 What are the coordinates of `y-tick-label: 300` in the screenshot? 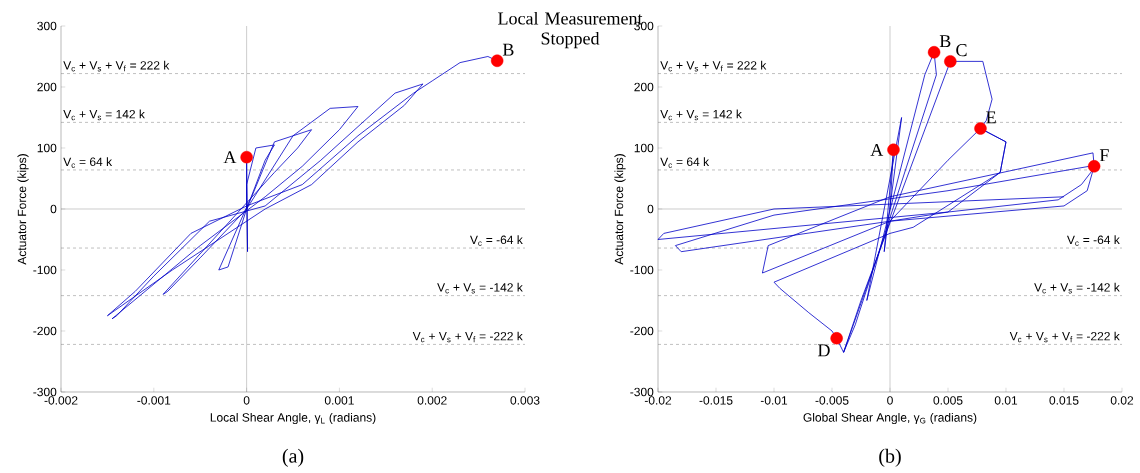 It's located at (47, 26).